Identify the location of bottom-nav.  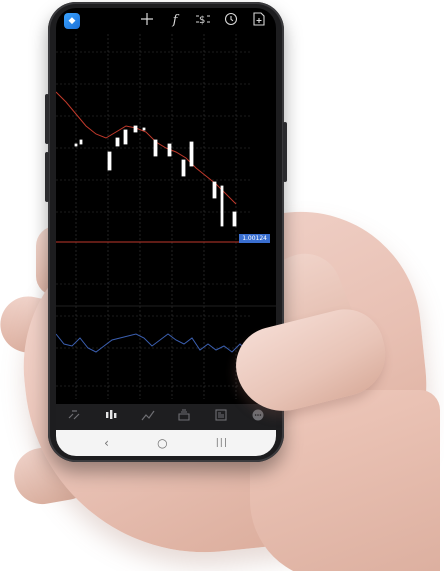
(166, 417).